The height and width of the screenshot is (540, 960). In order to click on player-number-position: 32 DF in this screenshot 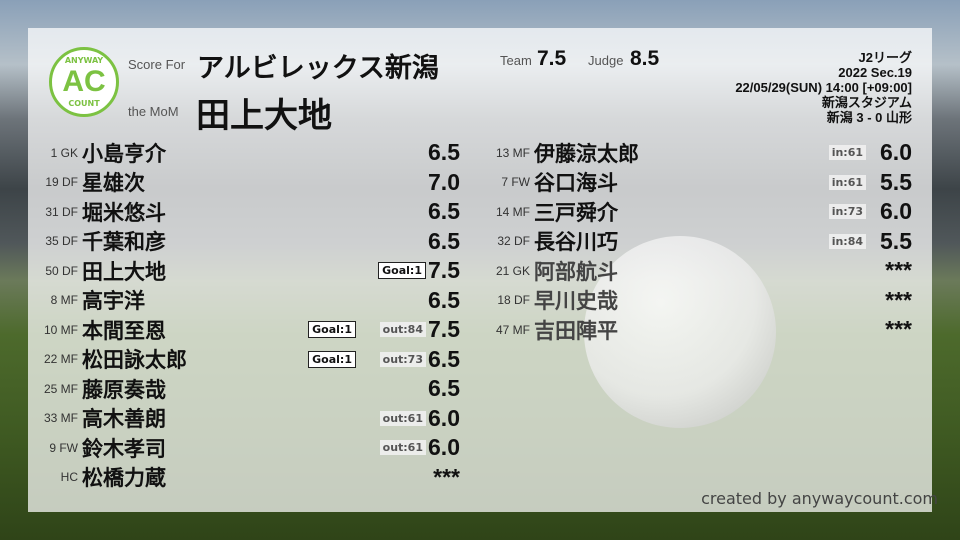, I will do `click(513, 241)`.